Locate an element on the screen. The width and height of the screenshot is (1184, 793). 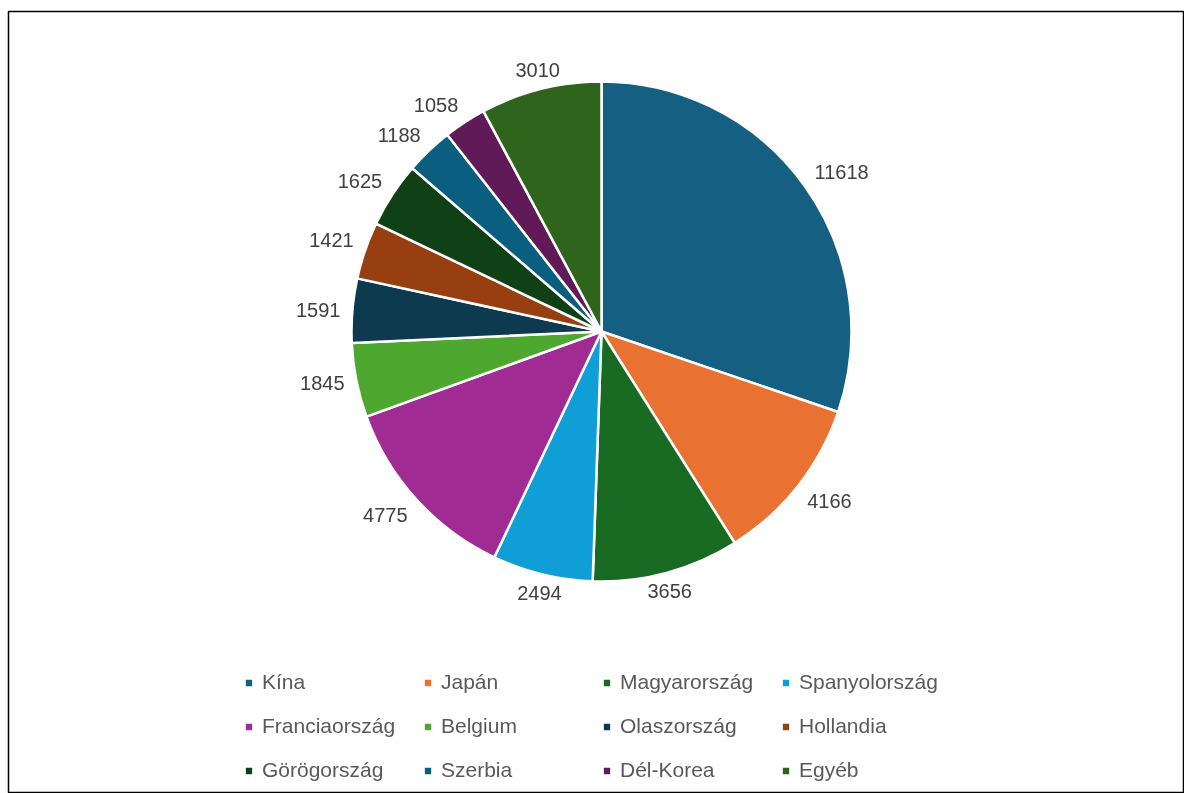
data-label: 1591 is located at coordinates (318, 309).